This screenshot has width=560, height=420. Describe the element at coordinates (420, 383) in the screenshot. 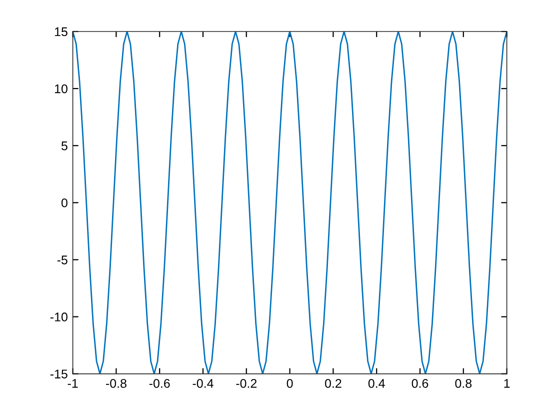

I see `x-tick-label: 0.6` at that location.